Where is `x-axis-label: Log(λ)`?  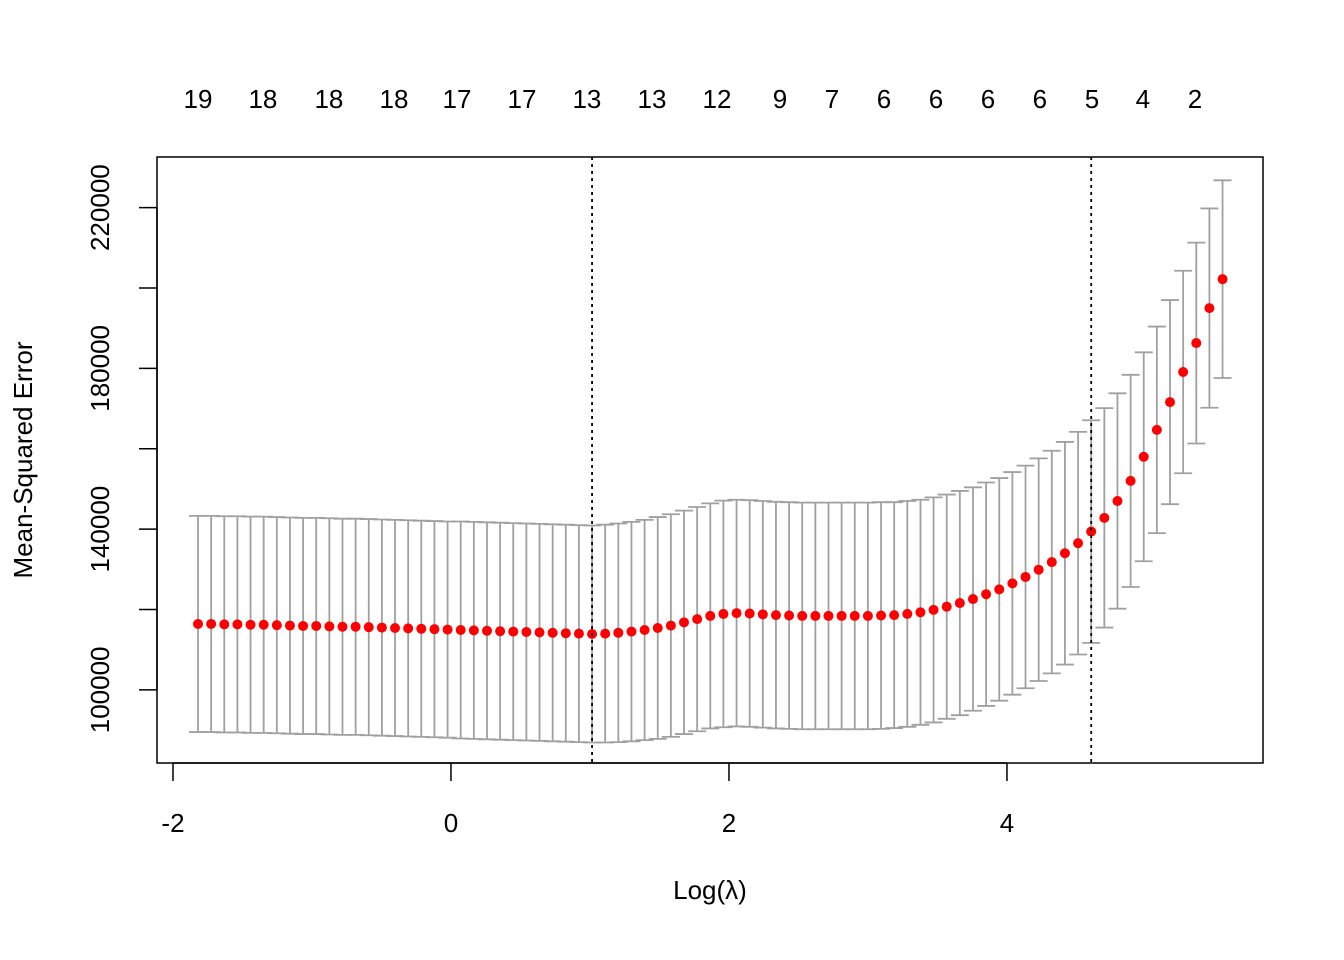 x-axis-label: Log(λ) is located at coordinates (710, 890).